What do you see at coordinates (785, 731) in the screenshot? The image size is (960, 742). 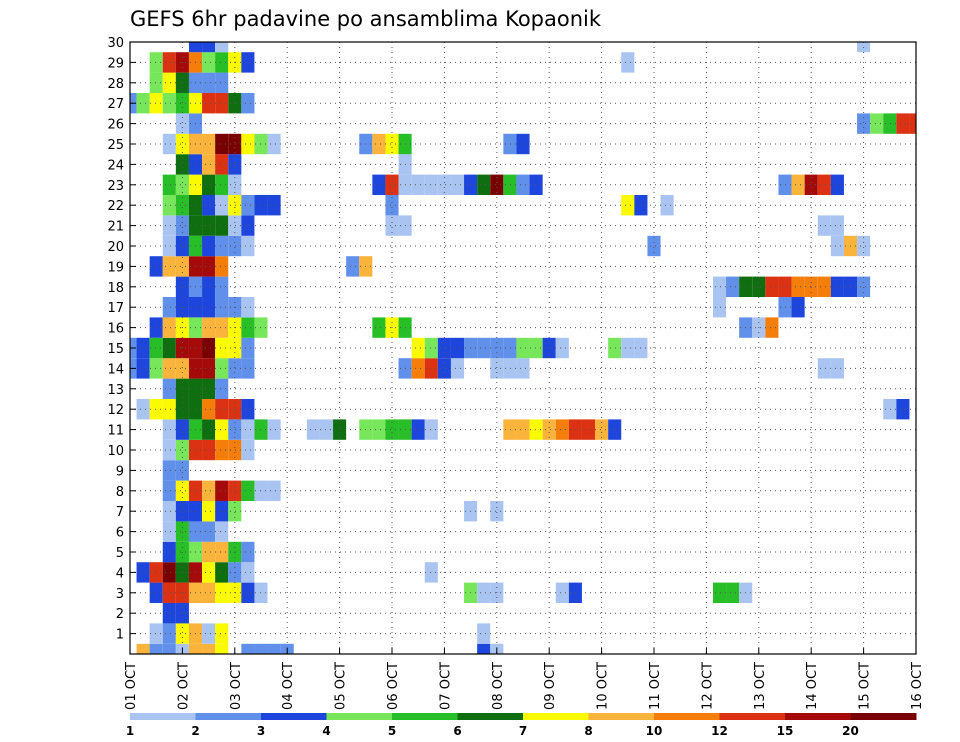 I see `legend-label: 15` at bounding box center [785, 731].